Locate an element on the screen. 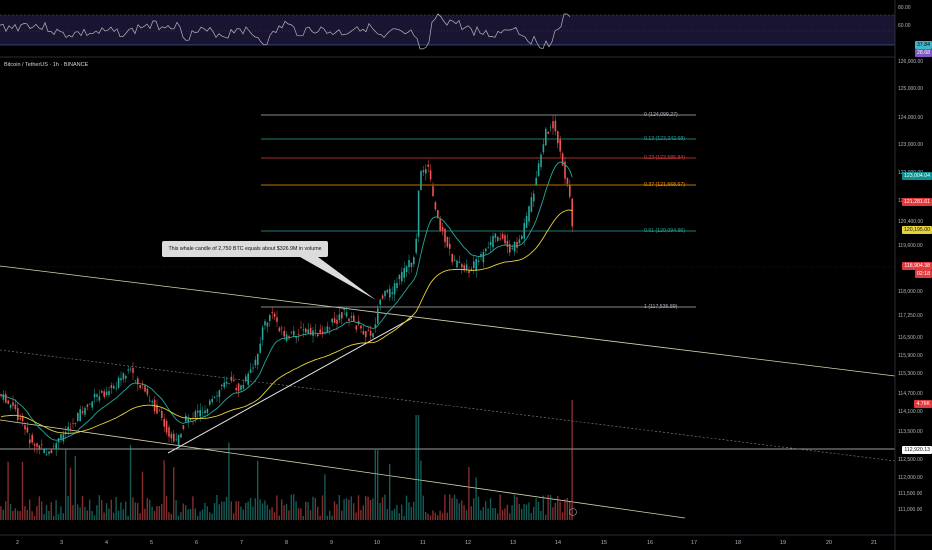 This screenshot has width=932, height=550. event-marker-icon is located at coordinates (573, 512).